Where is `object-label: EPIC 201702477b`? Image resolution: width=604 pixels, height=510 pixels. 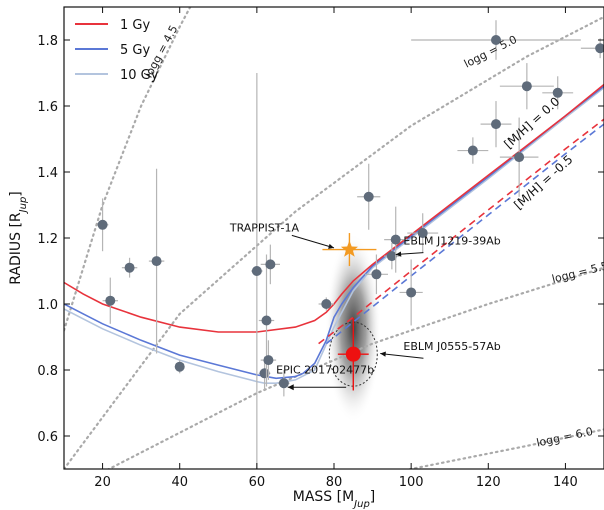 object-label: EPIC 201702477b is located at coordinates (325, 369).